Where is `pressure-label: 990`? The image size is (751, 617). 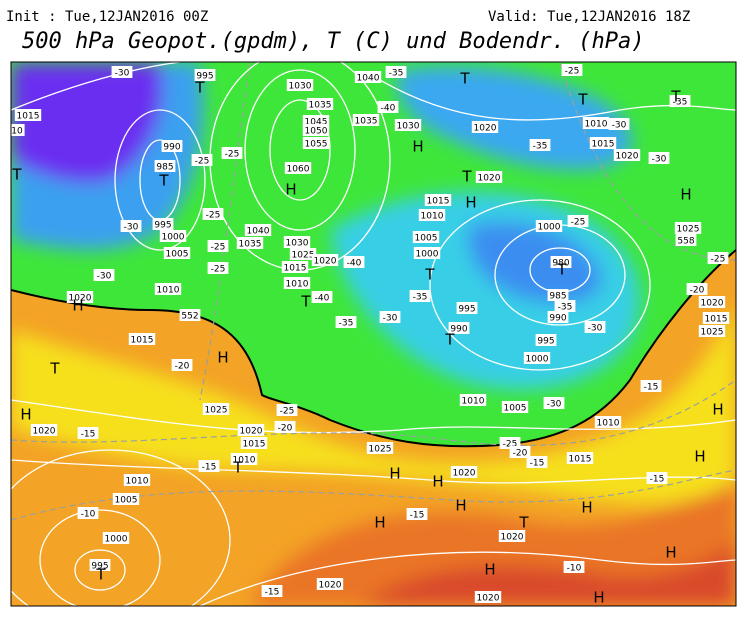 pressure-label: 990 is located at coordinates (458, 330).